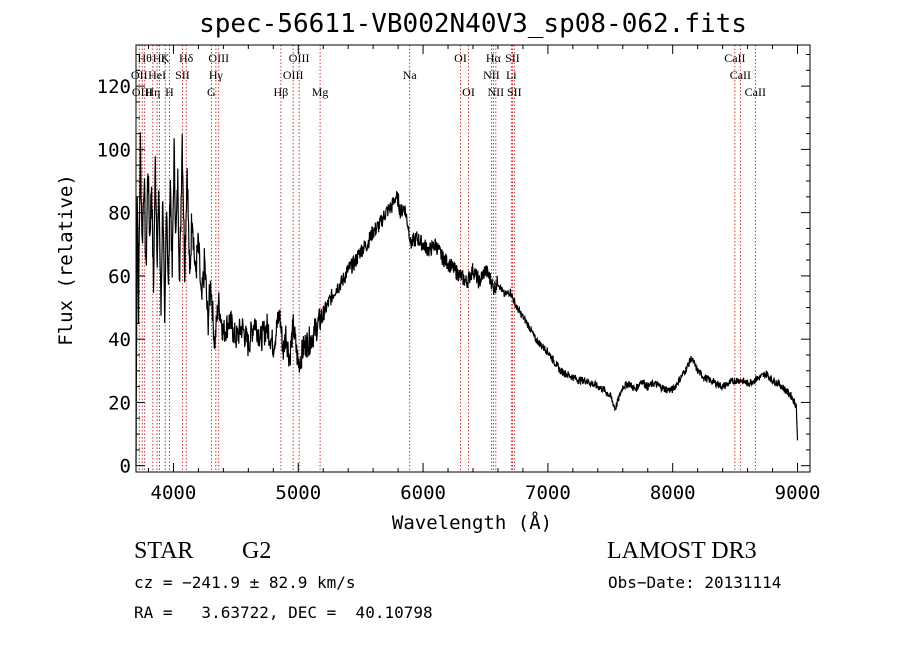 Image resolution: width=900 pixels, height=649 pixels. Describe the element at coordinates (494, 58) in the screenshot. I see `line-label-hα: Hα` at that location.